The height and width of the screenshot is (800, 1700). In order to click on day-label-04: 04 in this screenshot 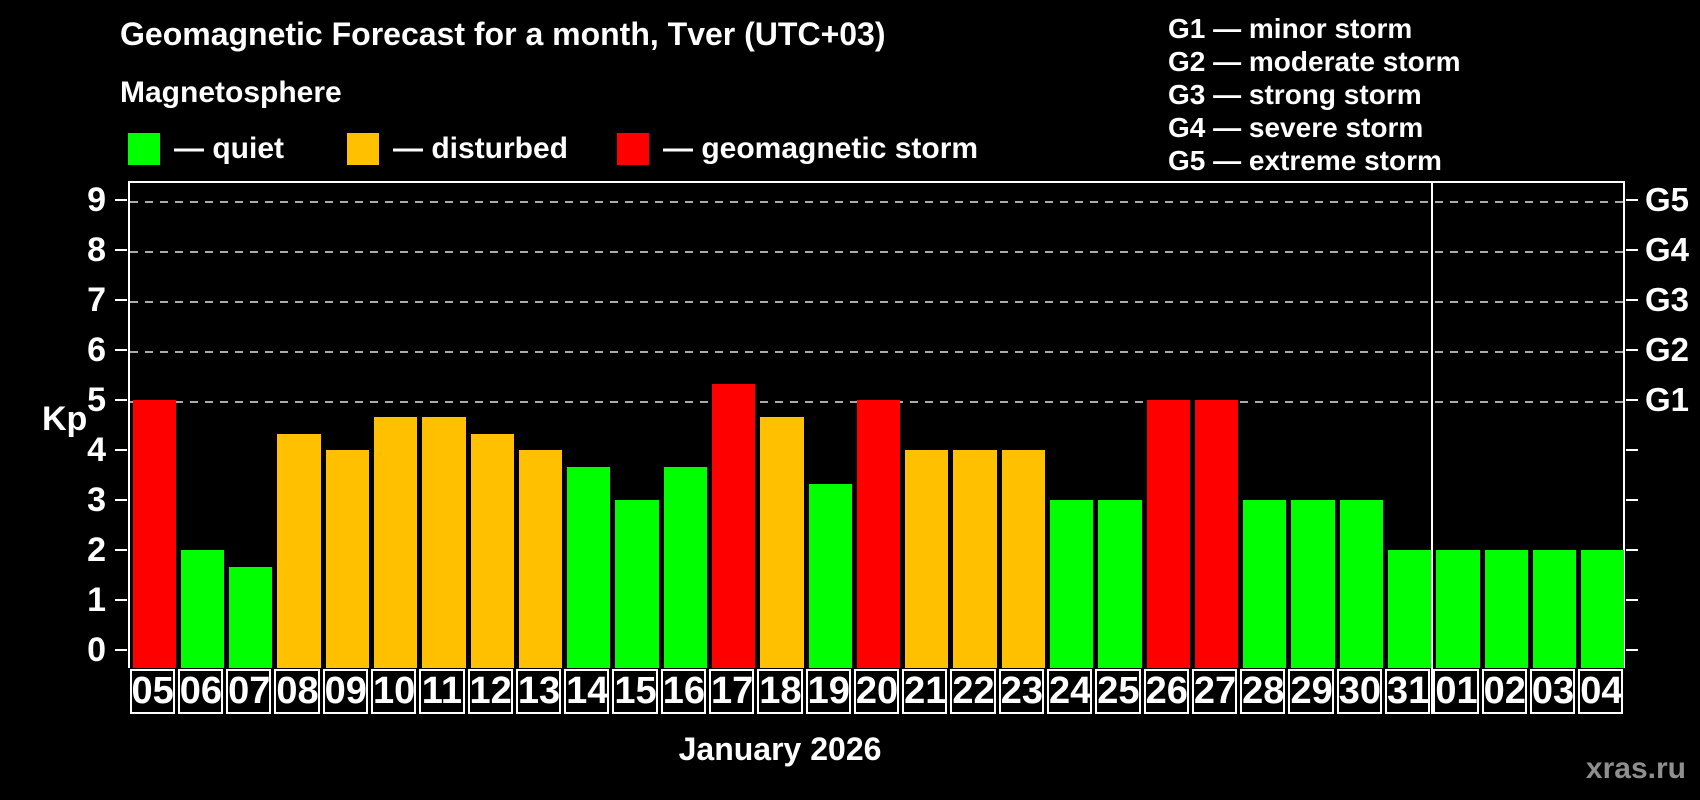, I will do `click(1601, 691)`.